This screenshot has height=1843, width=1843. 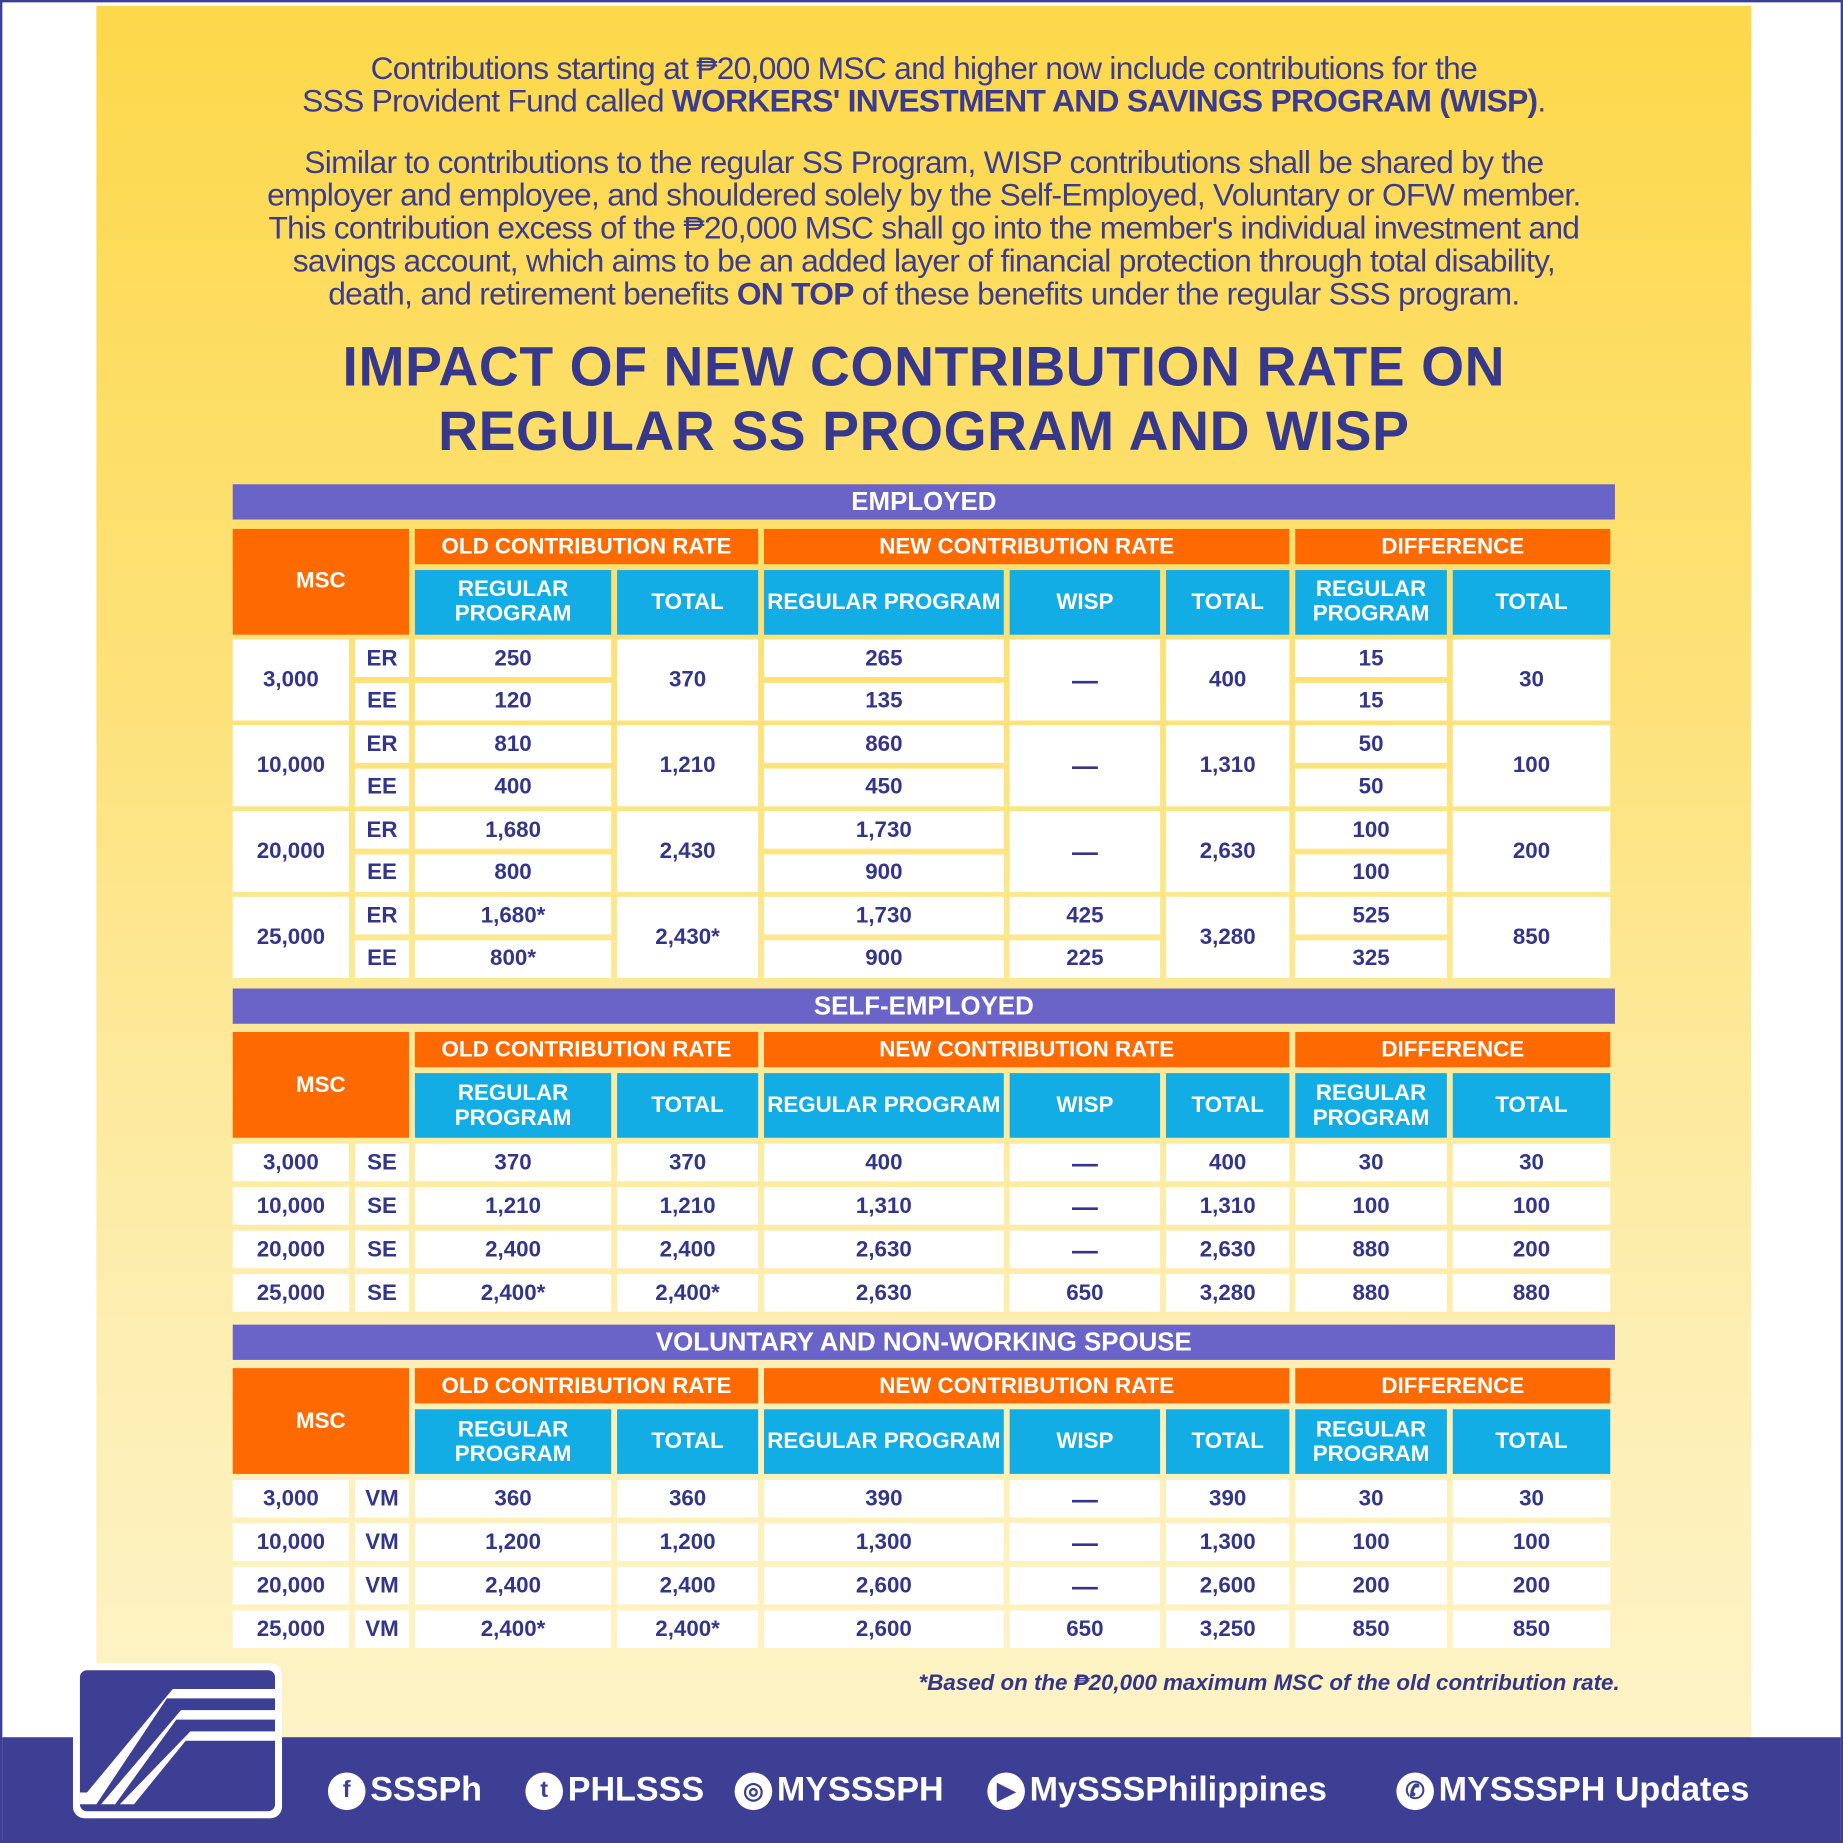 I want to click on cell-old-regular: 800*, so click(x=513, y=958).